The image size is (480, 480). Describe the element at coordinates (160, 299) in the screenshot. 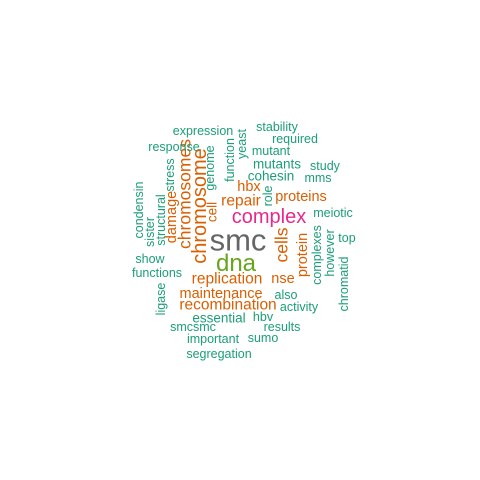

I see `word-ligase: ligase` at that location.